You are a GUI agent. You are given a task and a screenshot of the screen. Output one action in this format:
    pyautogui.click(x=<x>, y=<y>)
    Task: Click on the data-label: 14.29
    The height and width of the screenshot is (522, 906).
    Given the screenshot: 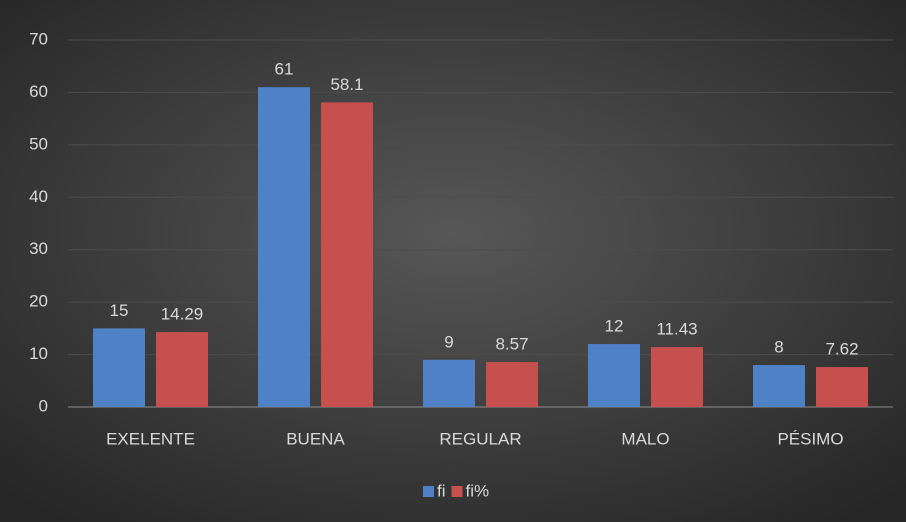 What is the action you would take?
    pyautogui.click(x=182, y=314)
    